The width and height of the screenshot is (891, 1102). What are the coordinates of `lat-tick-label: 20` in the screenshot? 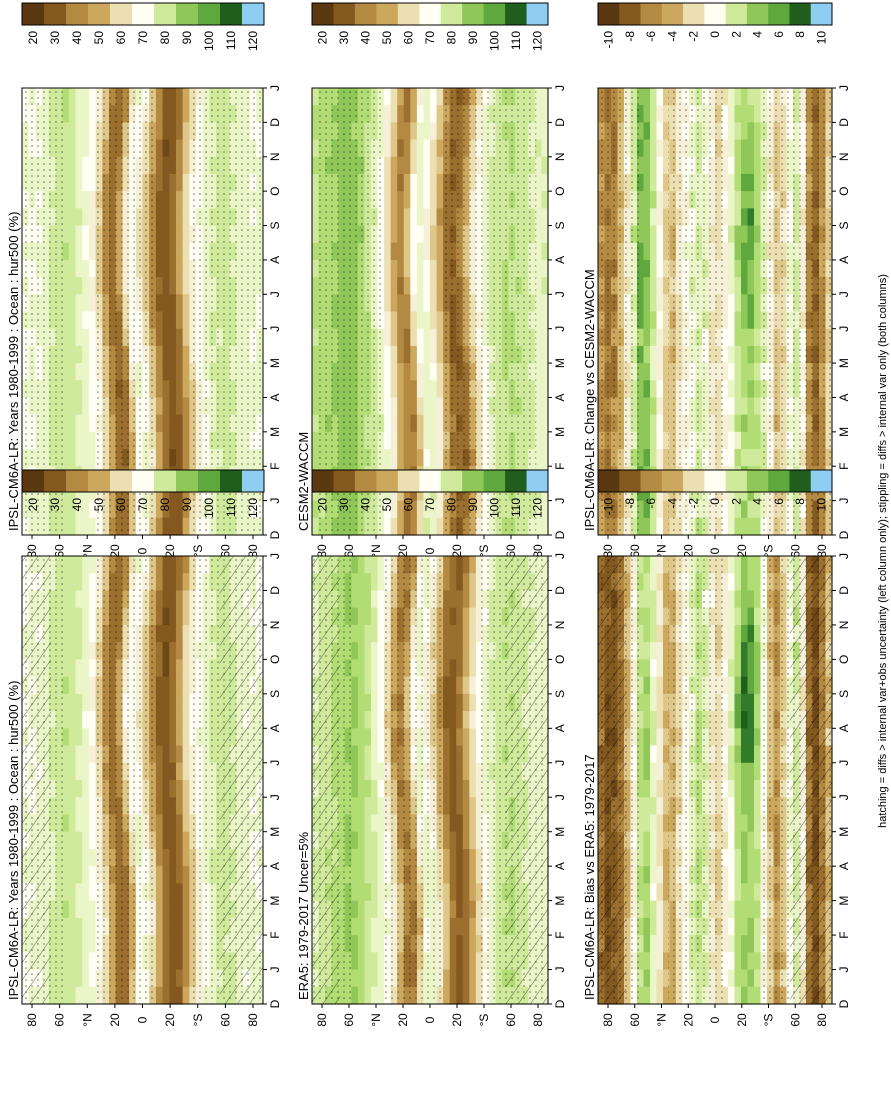 It's located at (115, 1020).